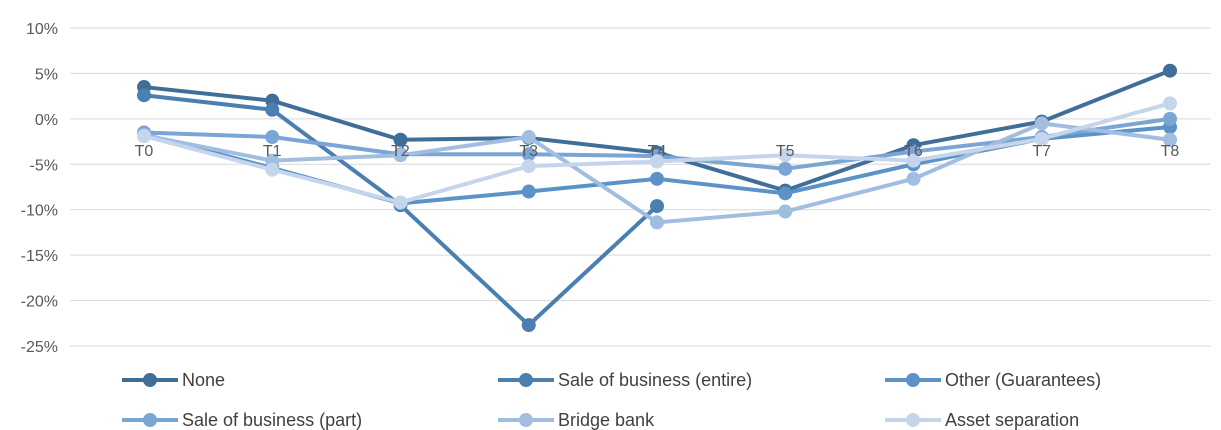 The width and height of the screenshot is (1221, 430). Describe the element at coordinates (42, 29) in the screenshot. I see `y-tick-label: 10%` at that location.